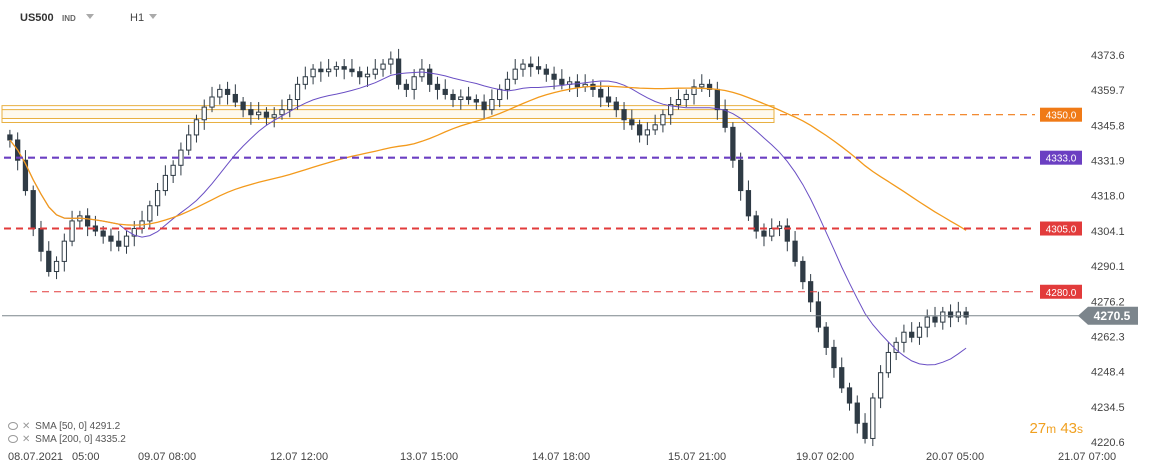 This screenshot has height=472, width=1151. Describe the element at coordinates (153, 16) in the screenshot. I see `timeframe-chevron-icon` at that location.